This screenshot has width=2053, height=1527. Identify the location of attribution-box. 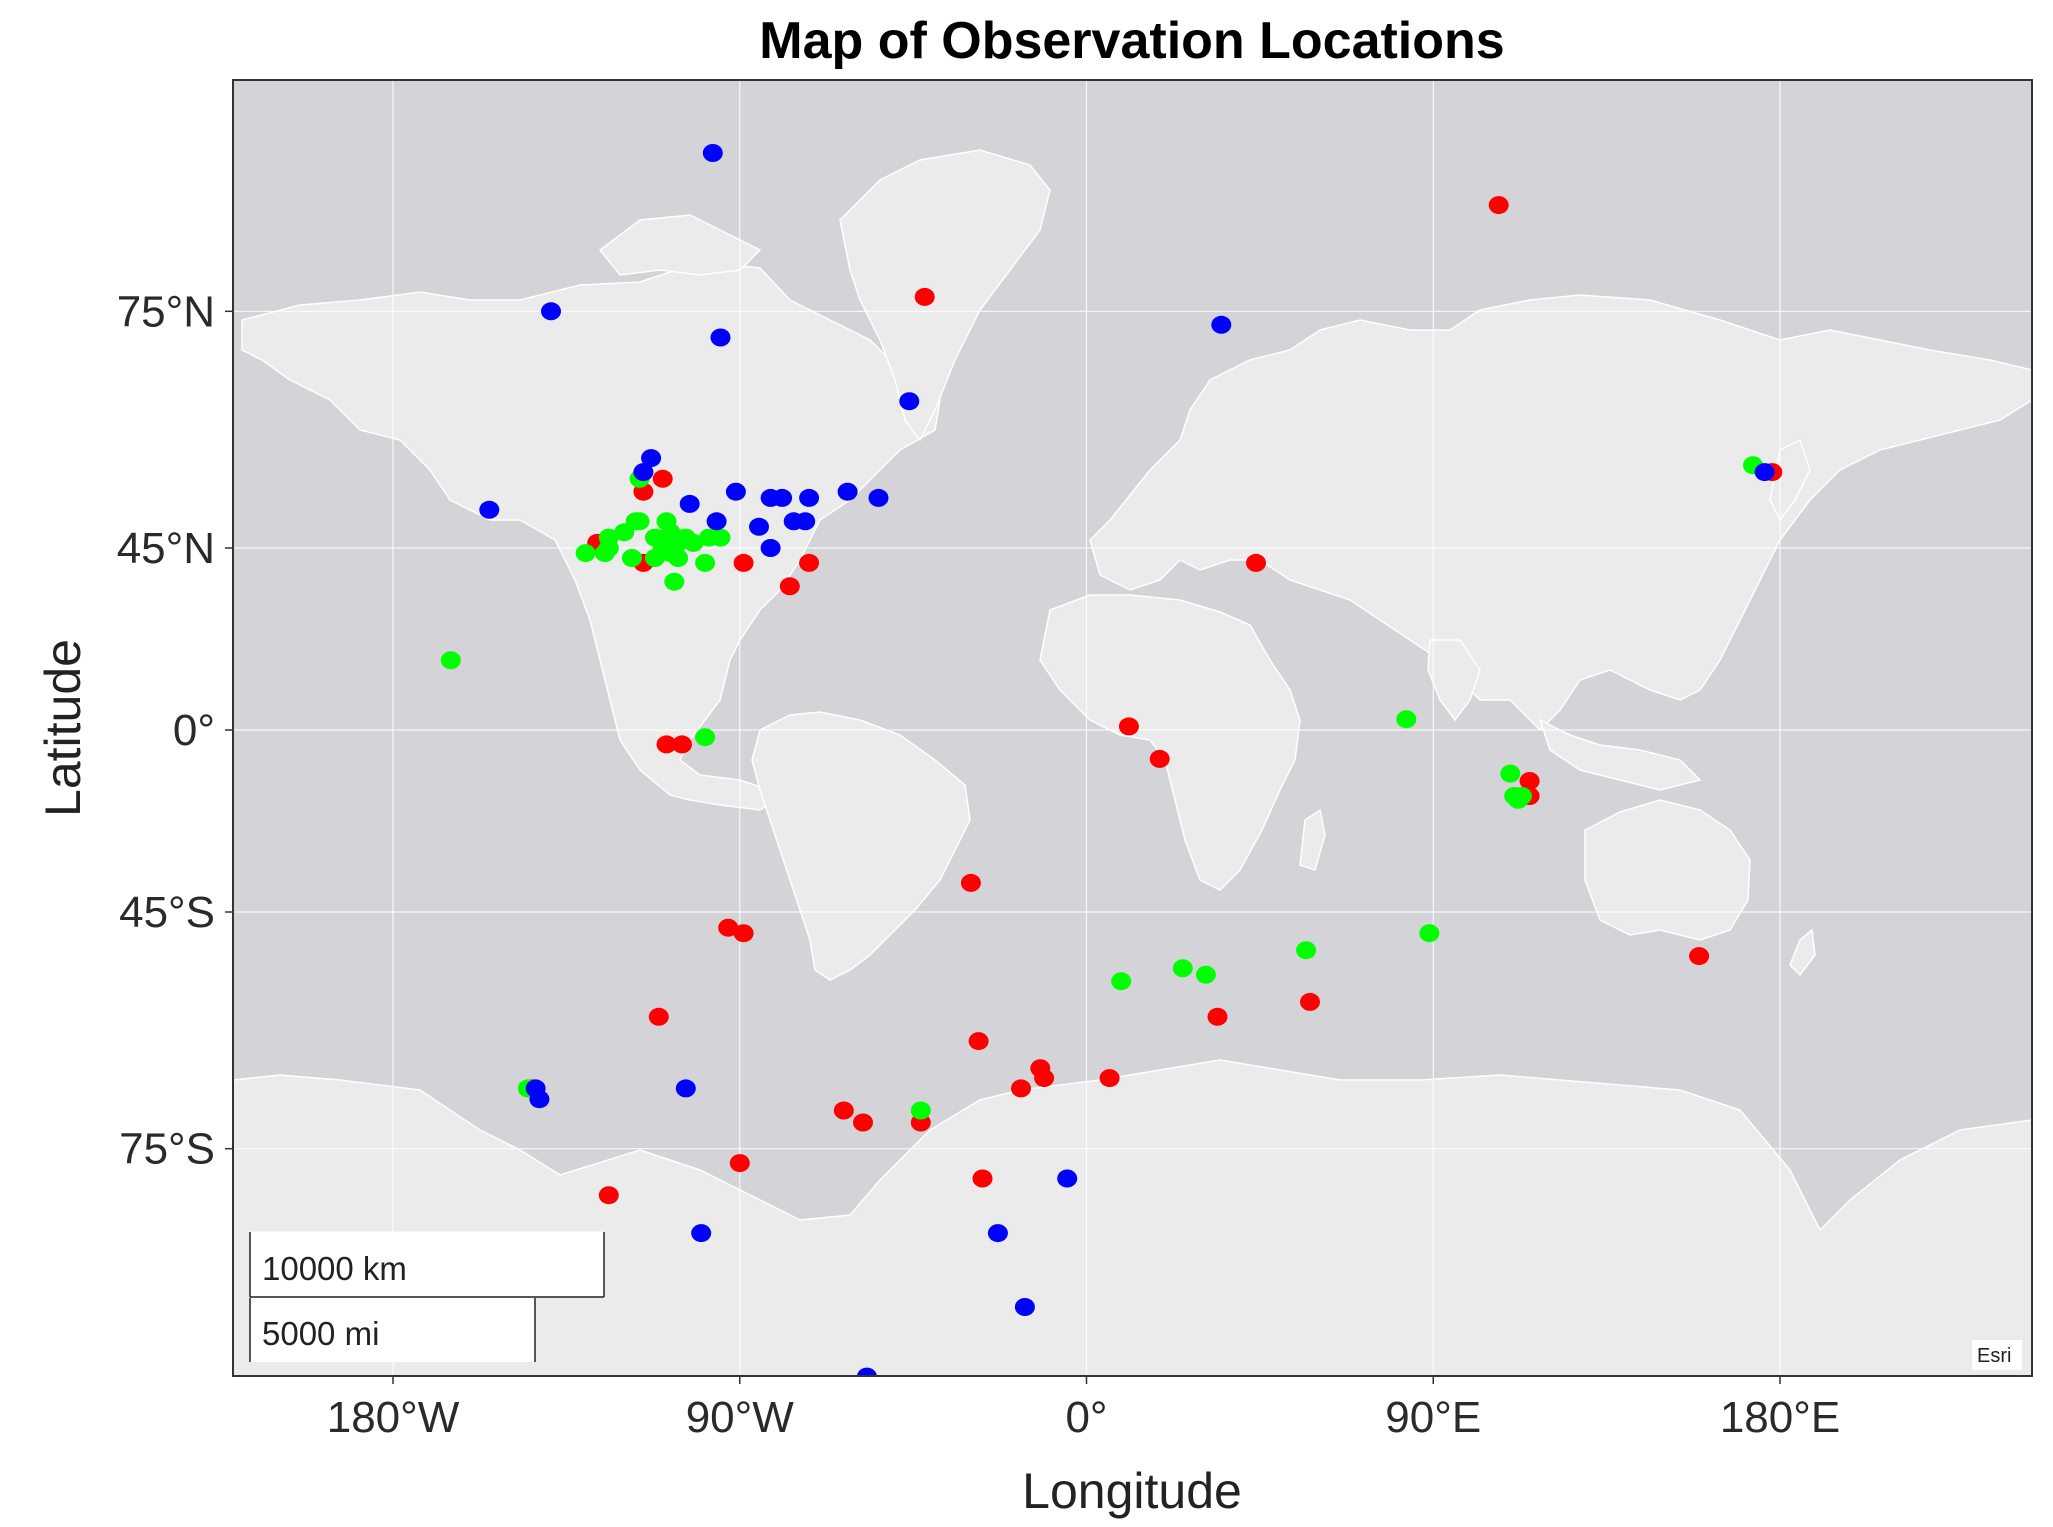
(1997, 1355).